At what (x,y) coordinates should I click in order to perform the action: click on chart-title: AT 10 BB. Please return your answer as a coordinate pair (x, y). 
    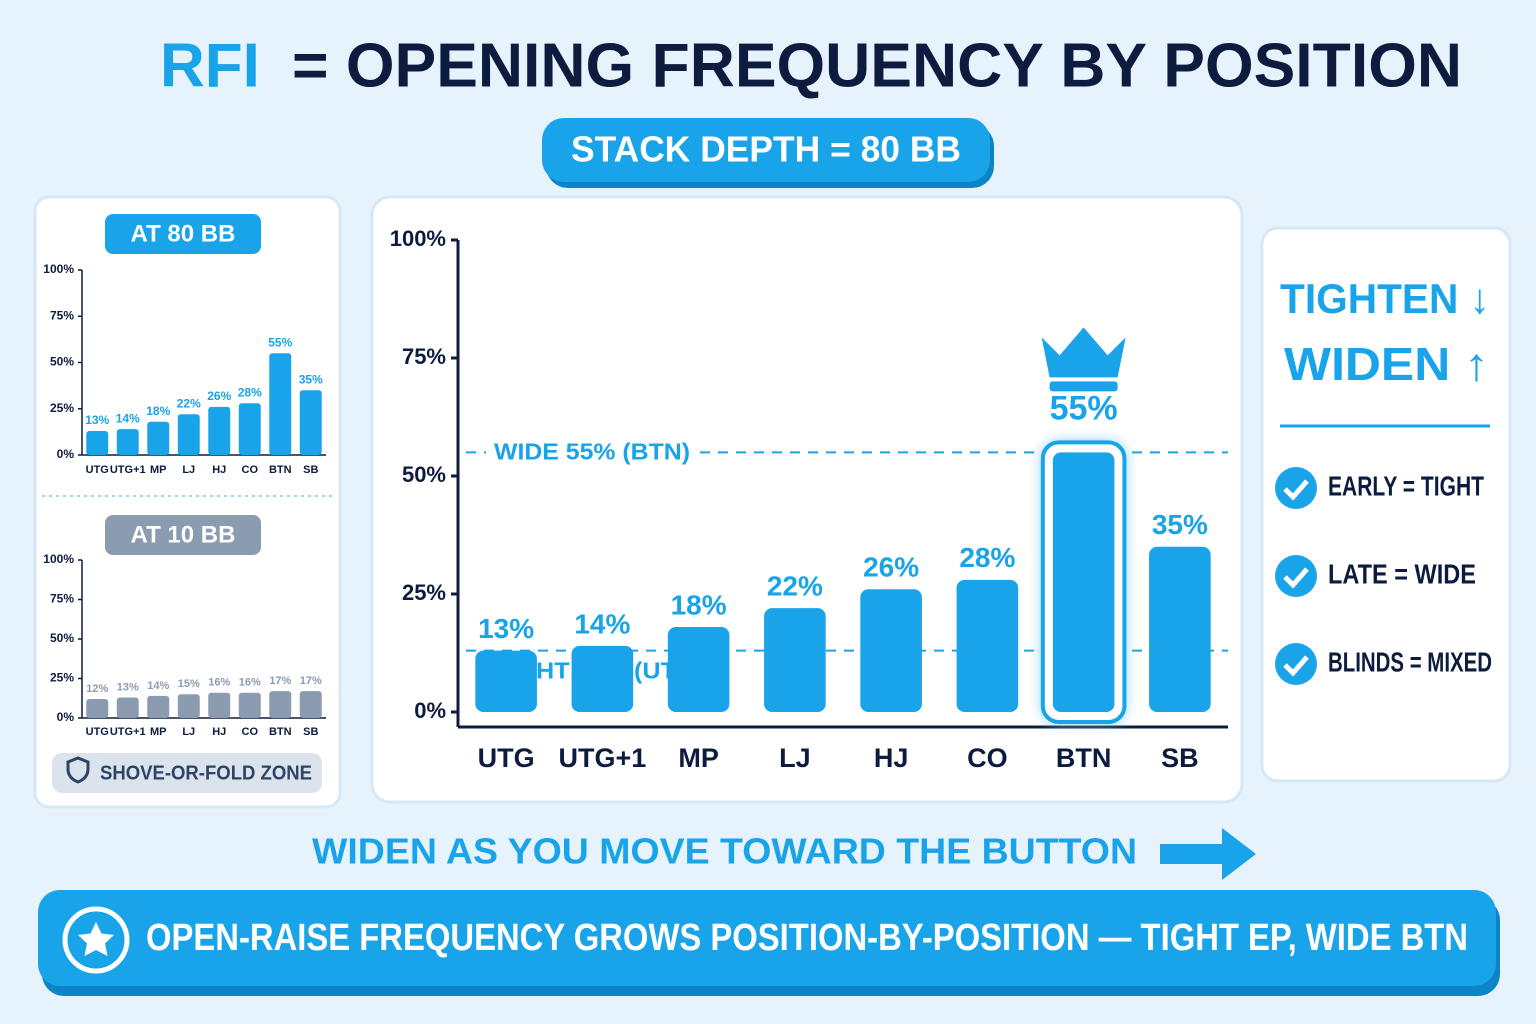
    Looking at the image, I should click on (183, 534).